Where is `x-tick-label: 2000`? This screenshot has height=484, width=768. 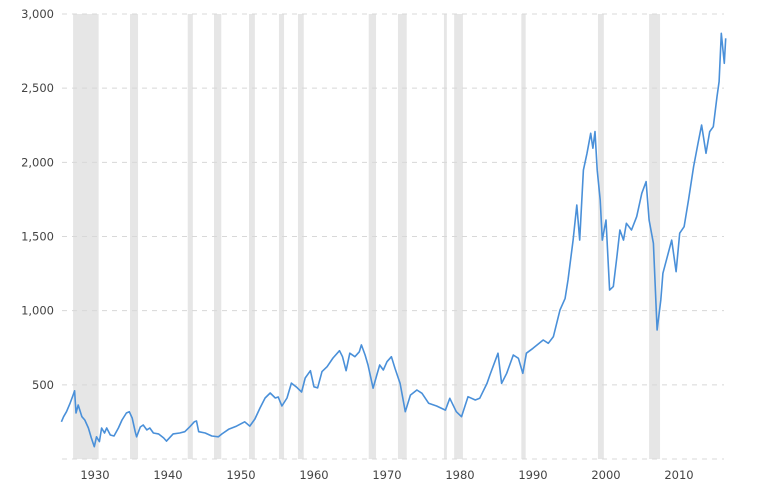
x-tick-label: 2000 is located at coordinates (605, 475).